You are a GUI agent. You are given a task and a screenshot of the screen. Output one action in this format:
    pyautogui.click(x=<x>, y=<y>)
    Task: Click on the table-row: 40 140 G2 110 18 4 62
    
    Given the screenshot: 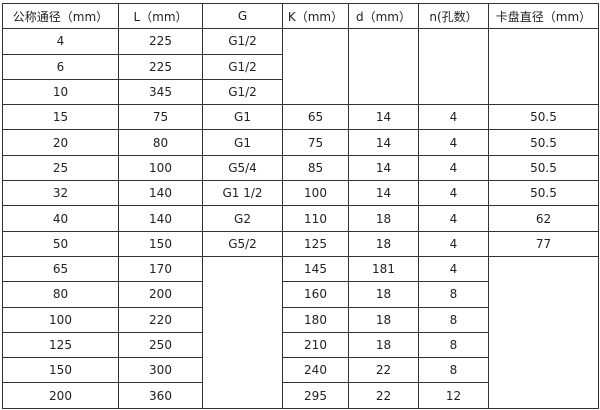 What is the action you would take?
    pyautogui.click(x=300, y=218)
    